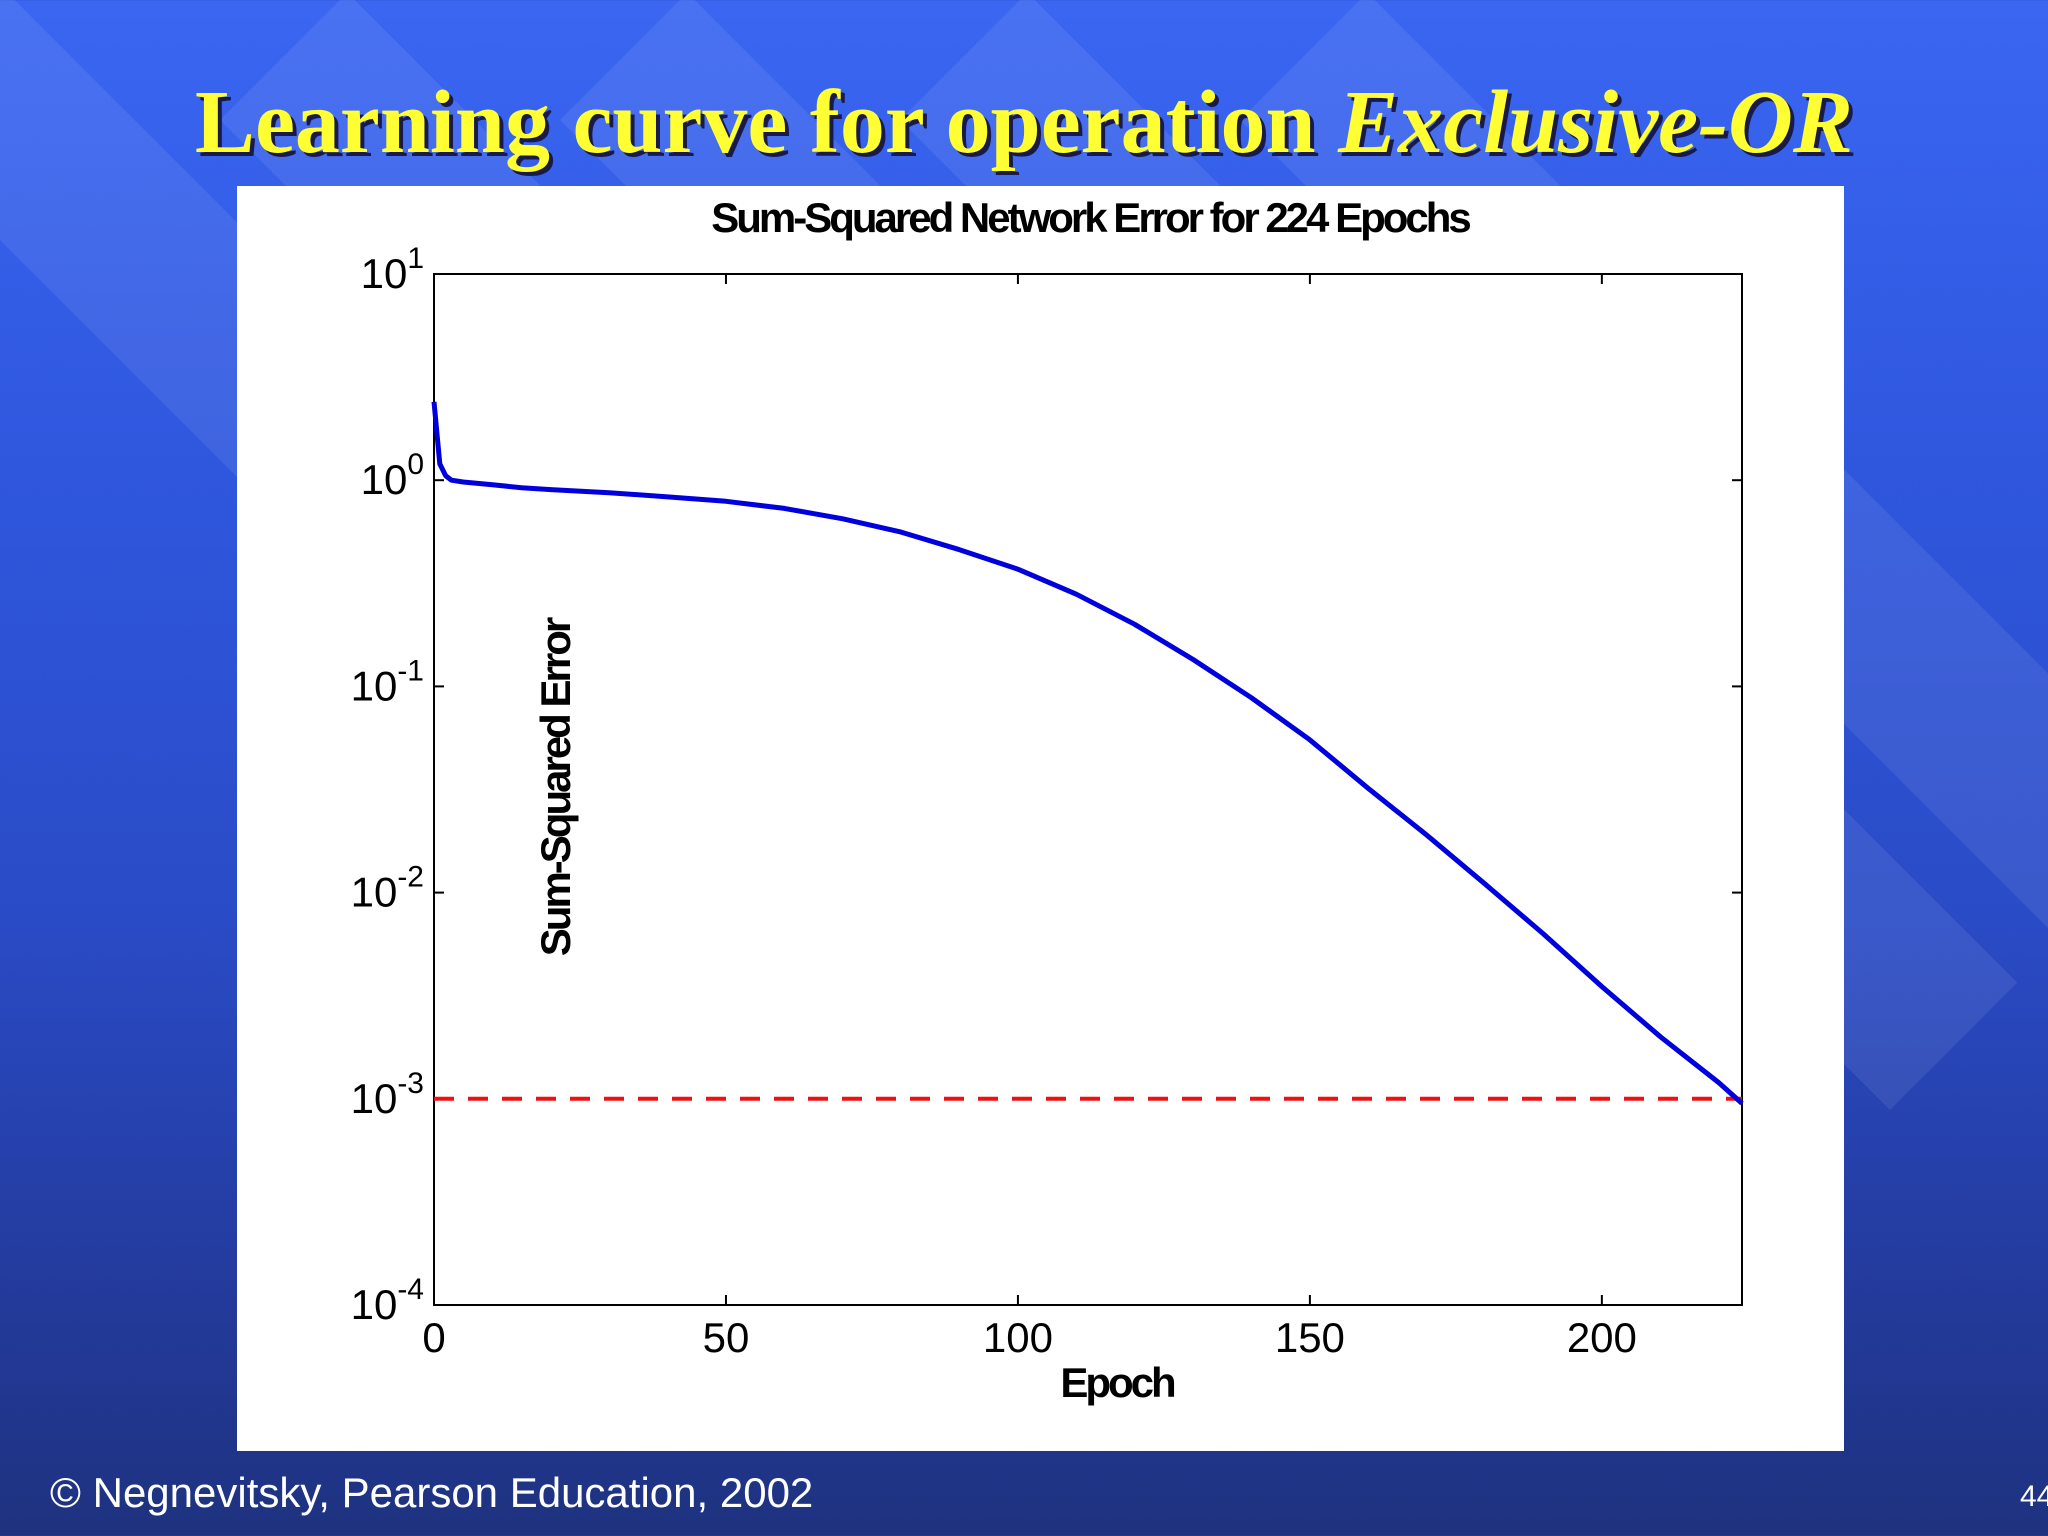 This screenshot has height=1536, width=2048. I want to click on y-tick-label: 10⁰, so click(392, 475).